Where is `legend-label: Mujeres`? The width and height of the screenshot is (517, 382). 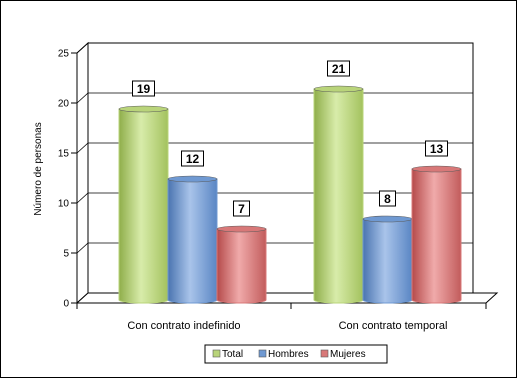 legend-label: Mujeres is located at coordinates (348, 354).